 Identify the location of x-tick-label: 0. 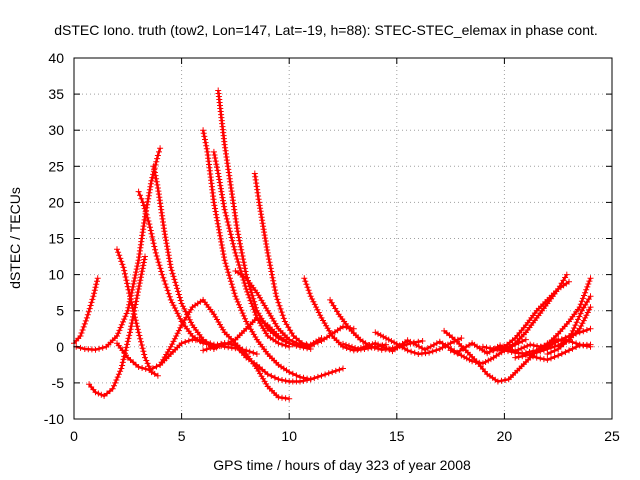
(74, 436).